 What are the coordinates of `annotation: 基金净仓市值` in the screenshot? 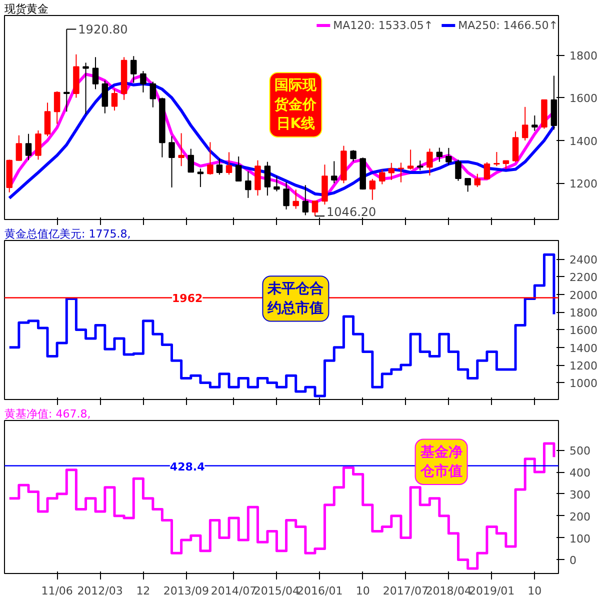 It's located at (440, 462).